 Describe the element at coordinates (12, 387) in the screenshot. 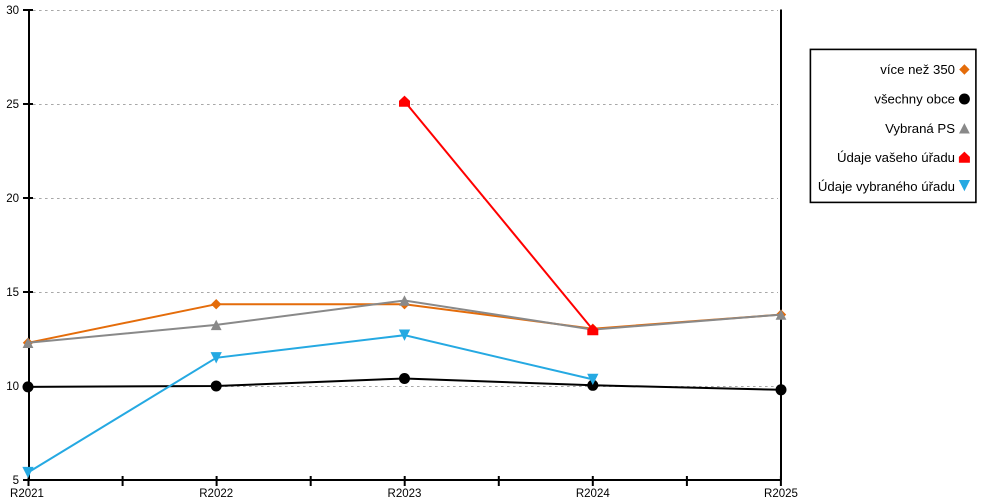

I see `svg-text: 10` at that location.